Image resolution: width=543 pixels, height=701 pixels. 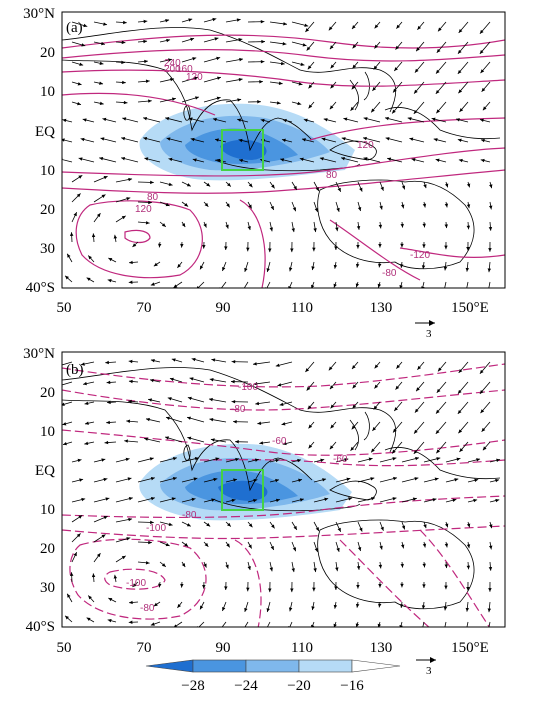 I want to click on lon-tick: 150°E, so click(x=470, y=648).